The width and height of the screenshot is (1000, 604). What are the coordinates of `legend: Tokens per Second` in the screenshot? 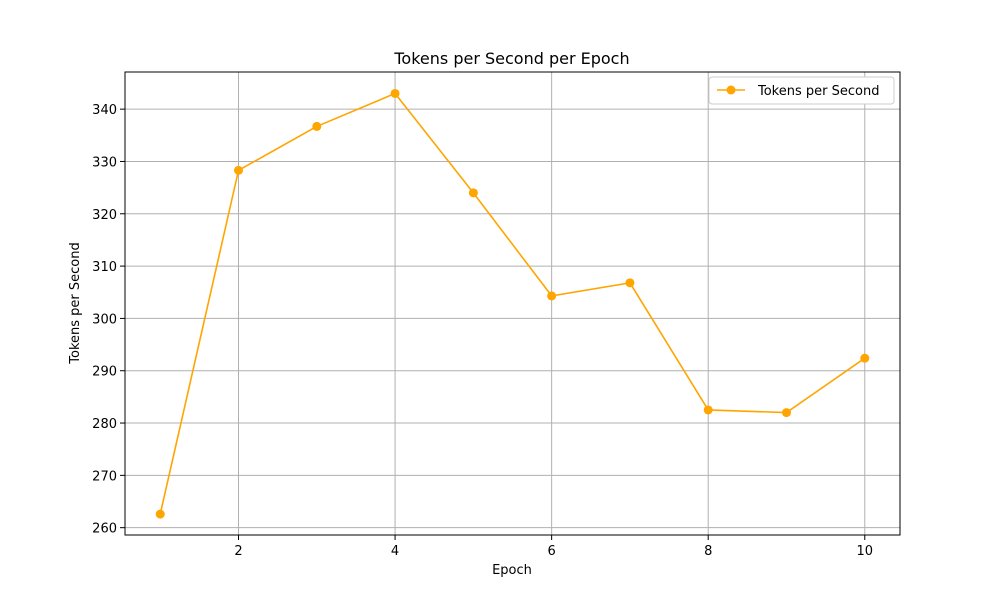 It's located at (801, 90).